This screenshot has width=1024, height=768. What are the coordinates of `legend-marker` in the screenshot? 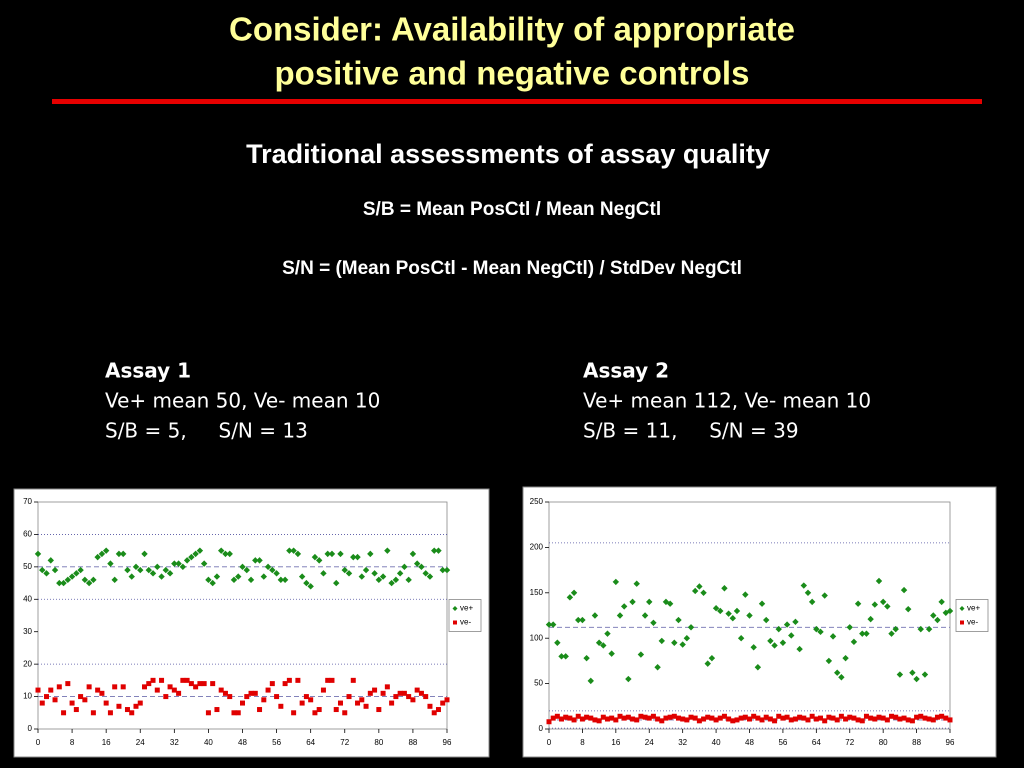 It's located at (455, 608).